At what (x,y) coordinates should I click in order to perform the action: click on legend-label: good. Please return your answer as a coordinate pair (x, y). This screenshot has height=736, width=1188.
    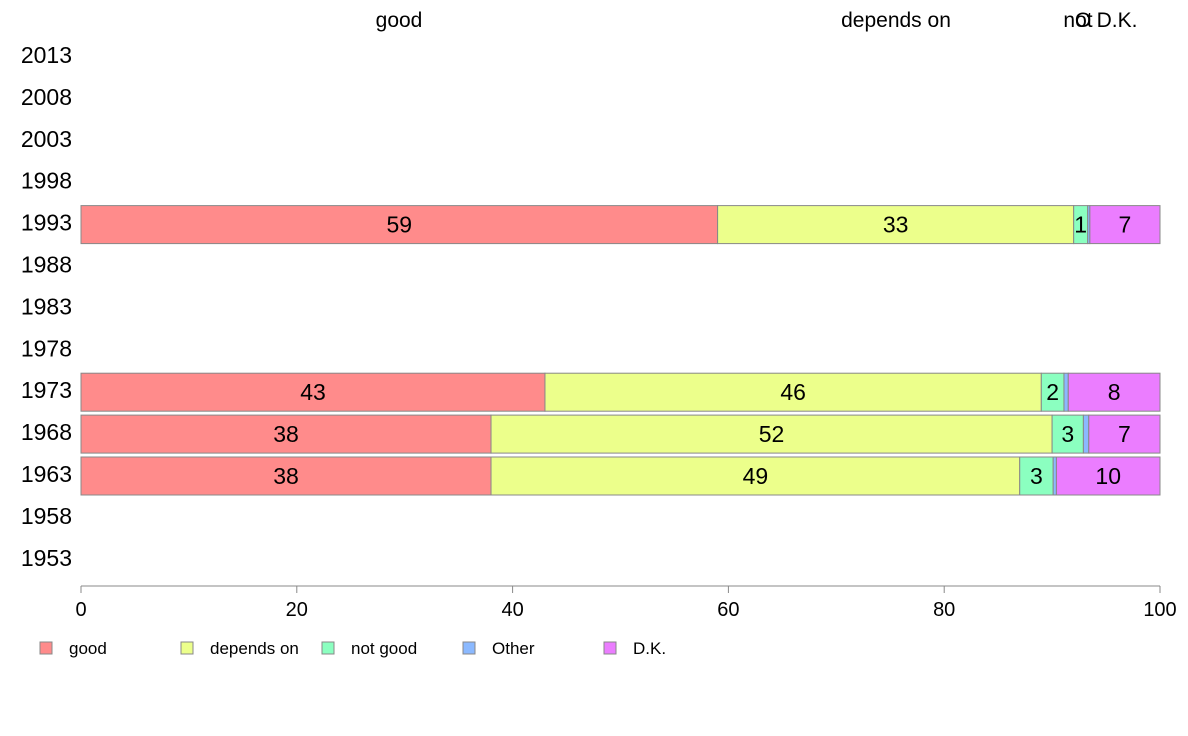
    Looking at the image, I should click on (88, 648).